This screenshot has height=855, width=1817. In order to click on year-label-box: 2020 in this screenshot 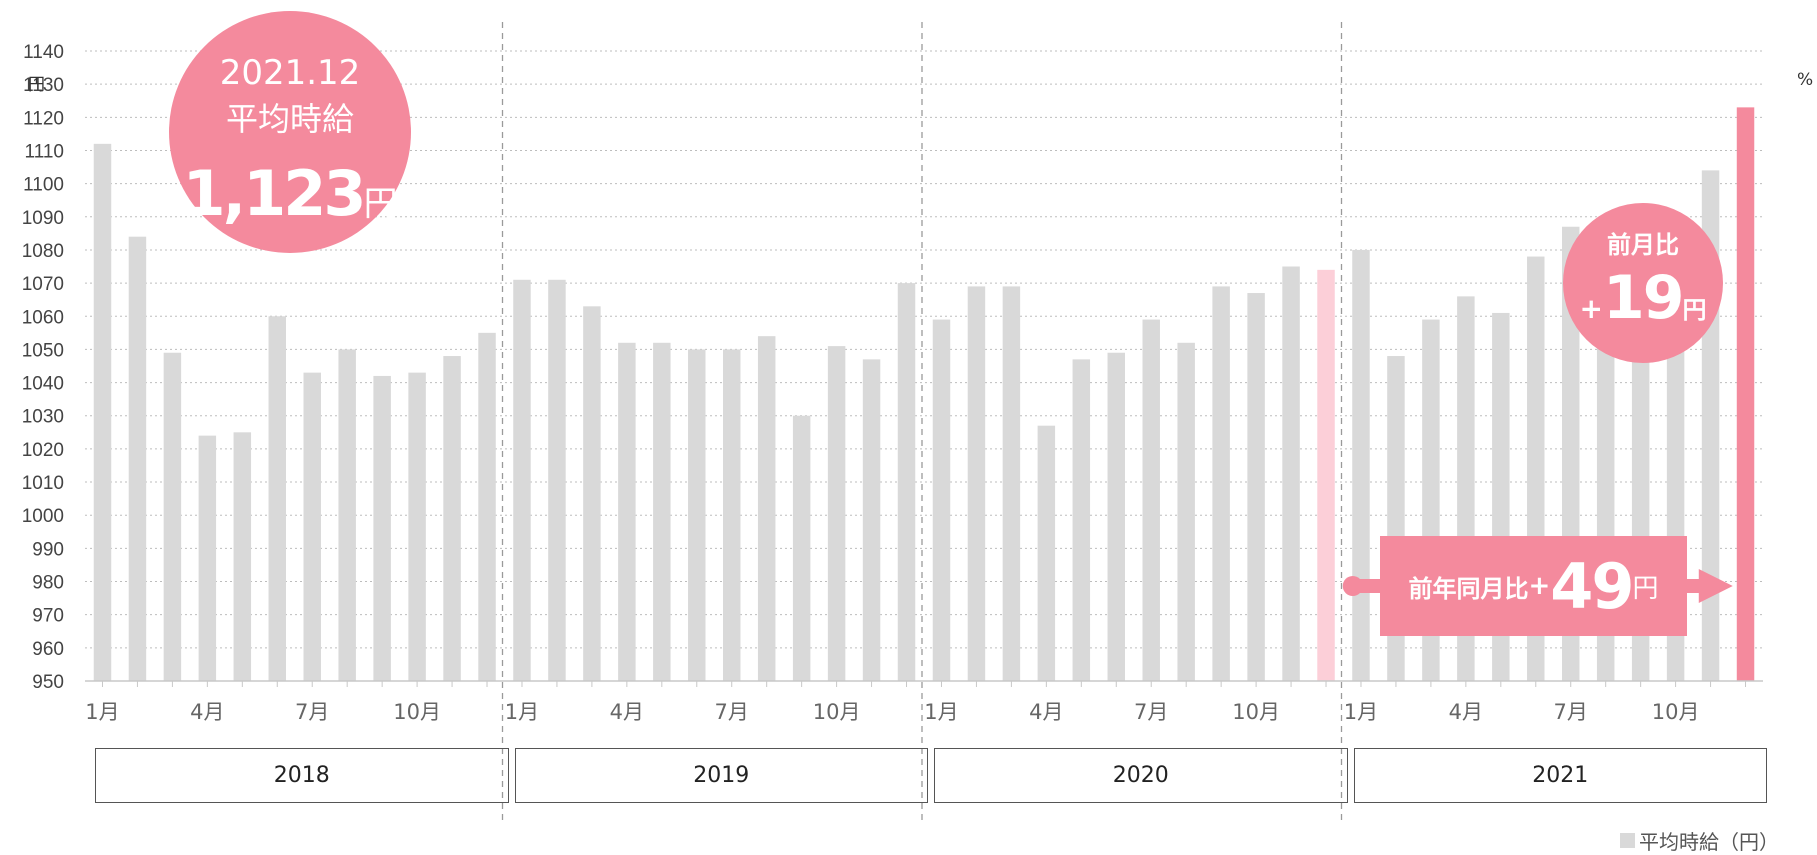, I will do `click(1141, 775)`.